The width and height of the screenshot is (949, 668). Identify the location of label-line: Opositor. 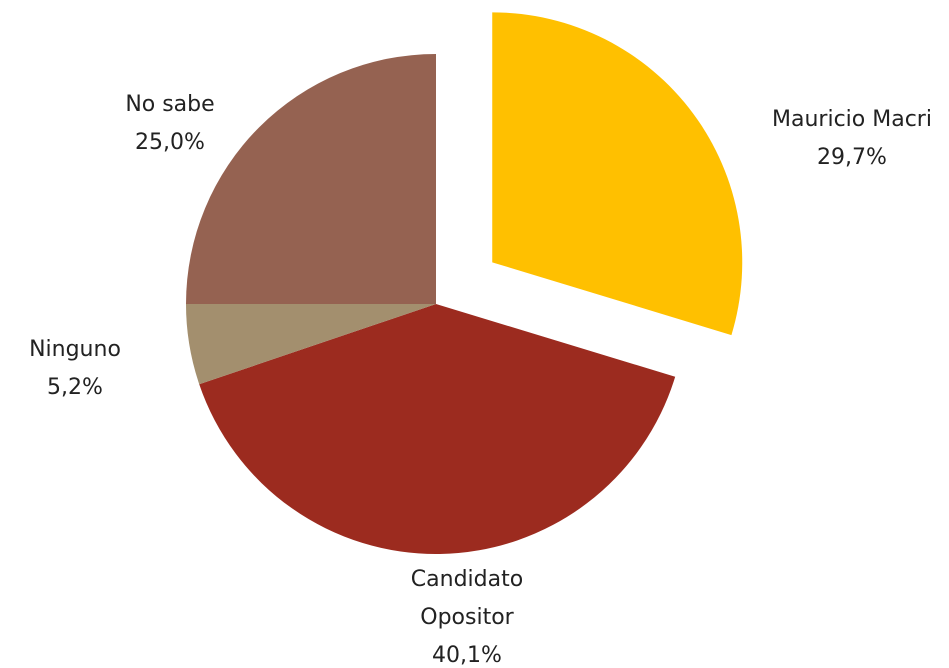
(467, 617).